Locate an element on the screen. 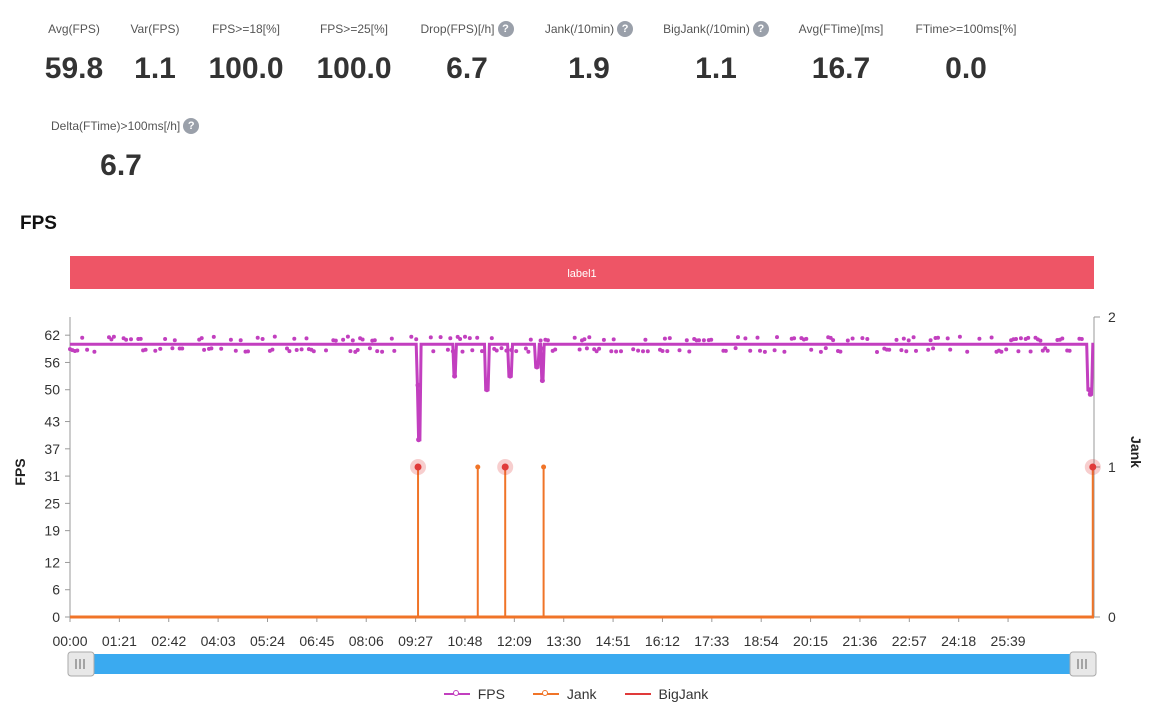  zoom-handle-left is located at coordinates (81, 664).